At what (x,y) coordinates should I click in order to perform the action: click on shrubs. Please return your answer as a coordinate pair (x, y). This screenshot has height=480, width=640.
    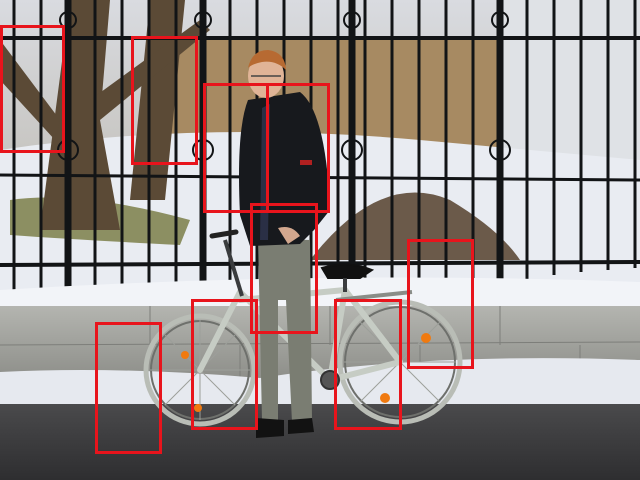
    Looking at the image, I should click on (330, 95).